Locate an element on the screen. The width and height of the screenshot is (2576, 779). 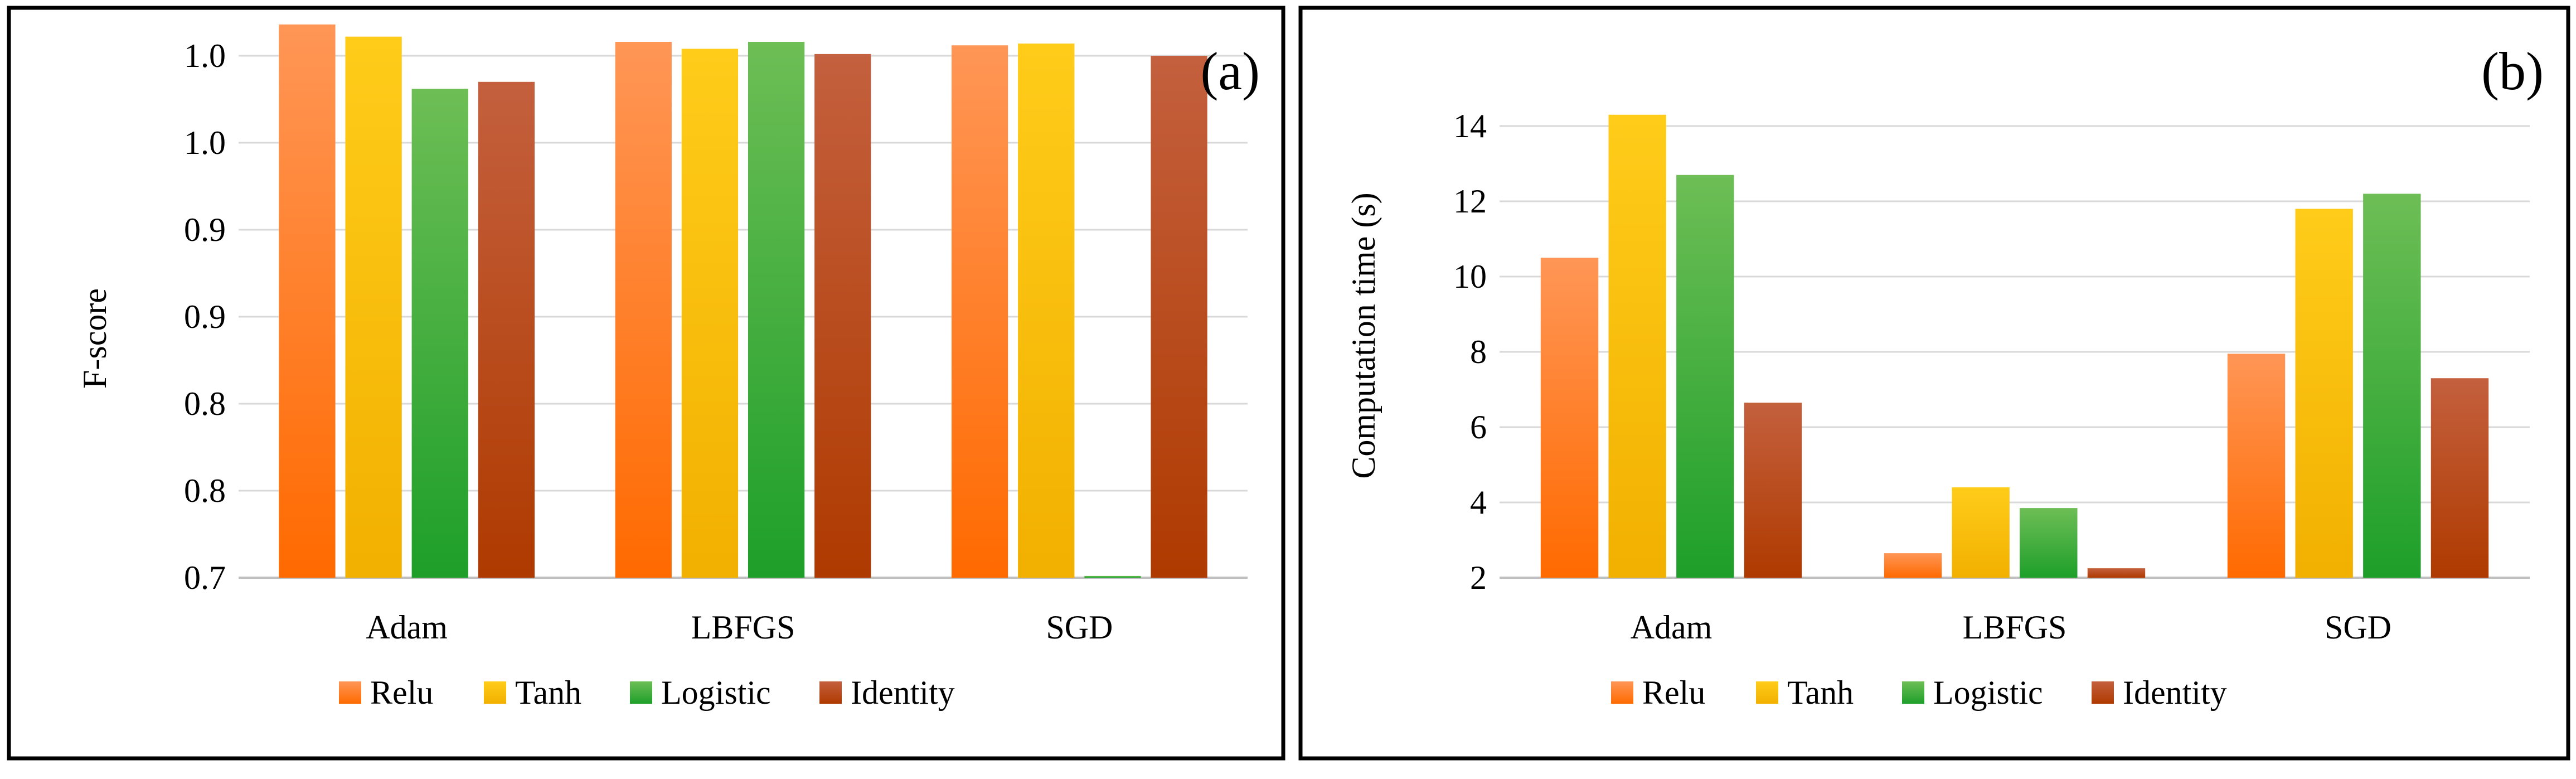
y-tick-label: 2 is located at coordinates (1479, 577).